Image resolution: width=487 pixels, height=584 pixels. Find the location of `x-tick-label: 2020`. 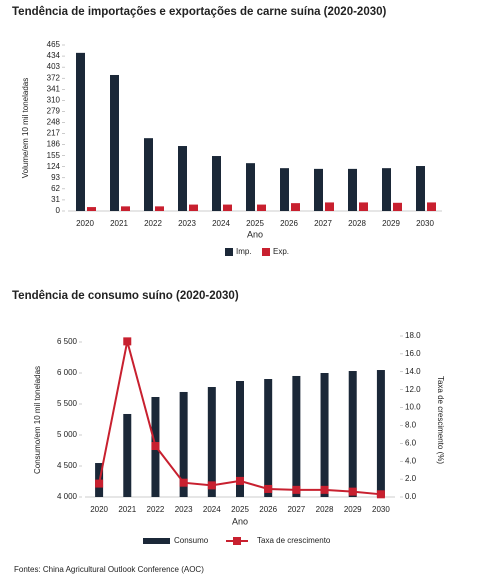

x-tick-label: 2020 is located at coordinates (85, 223).